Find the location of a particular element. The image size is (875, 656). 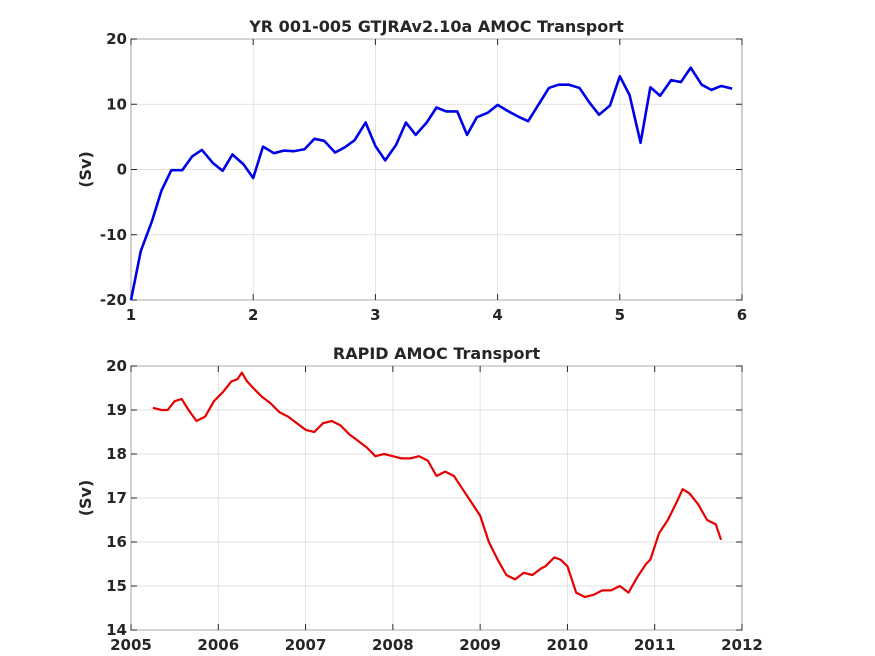

y-tick-label-top: 10 is located at coordinates (116, 104).